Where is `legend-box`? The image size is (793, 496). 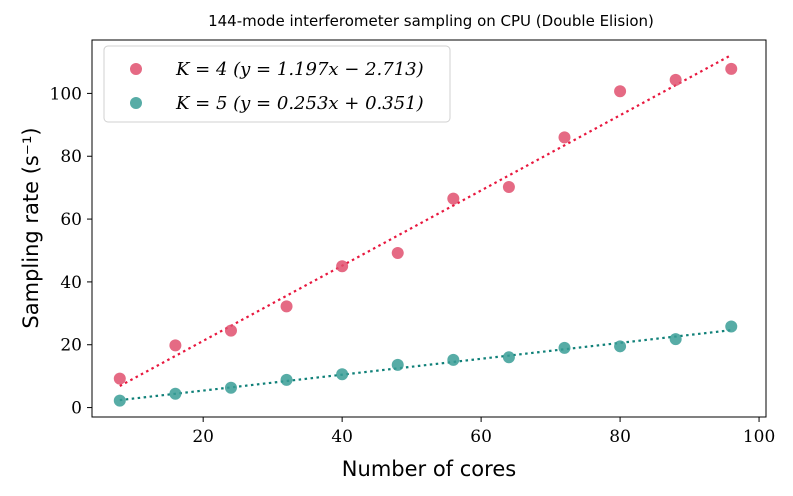 legend-box is located at coordinates (277, 84).